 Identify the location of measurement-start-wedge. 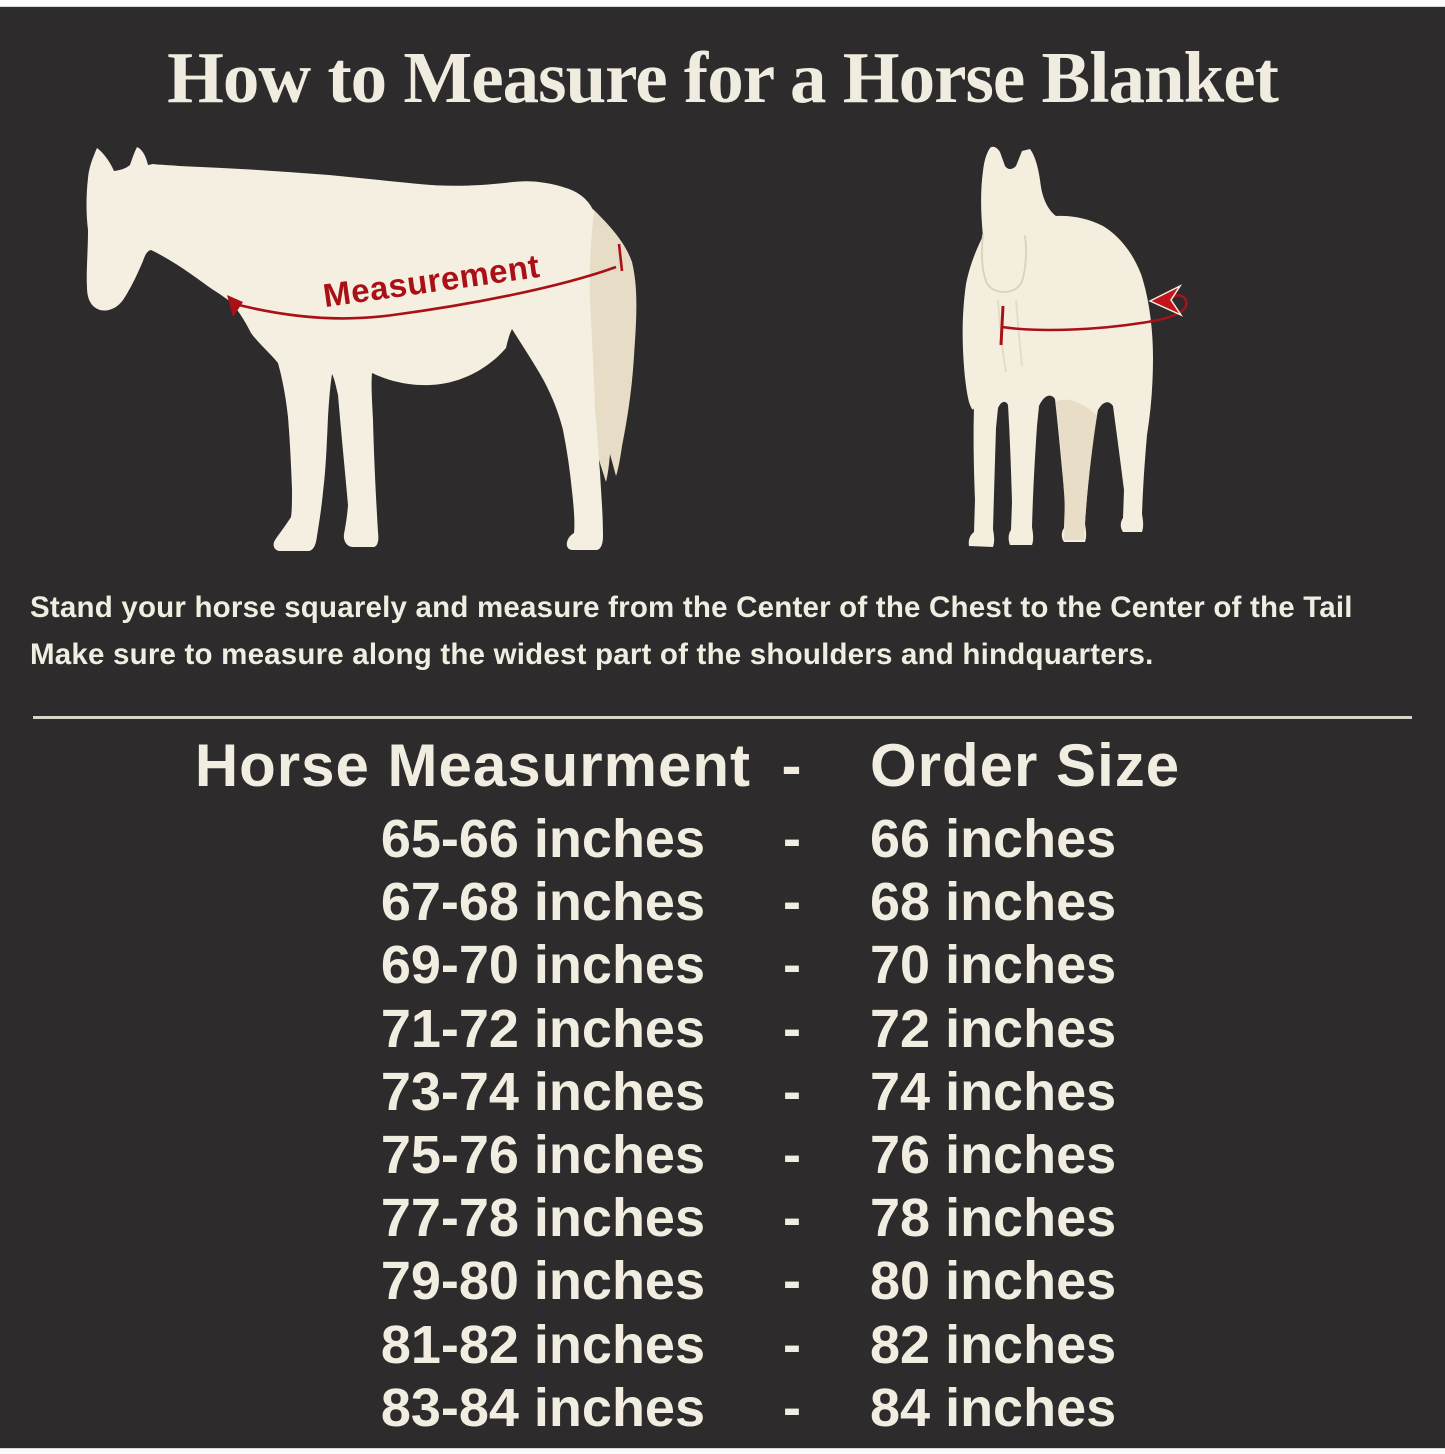
(235, 306).